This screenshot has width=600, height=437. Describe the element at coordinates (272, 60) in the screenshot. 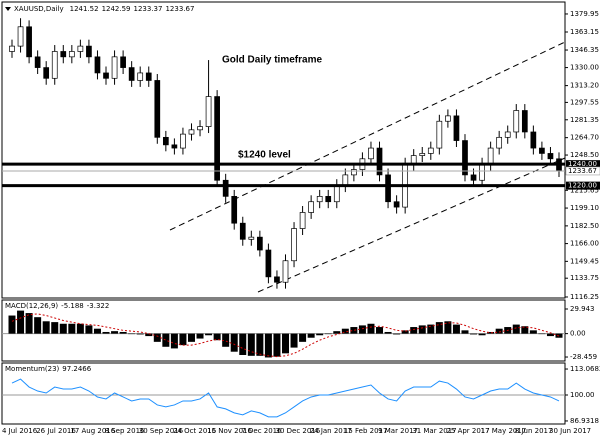

I see `annotation: Gold Daily timeframe` at that location.